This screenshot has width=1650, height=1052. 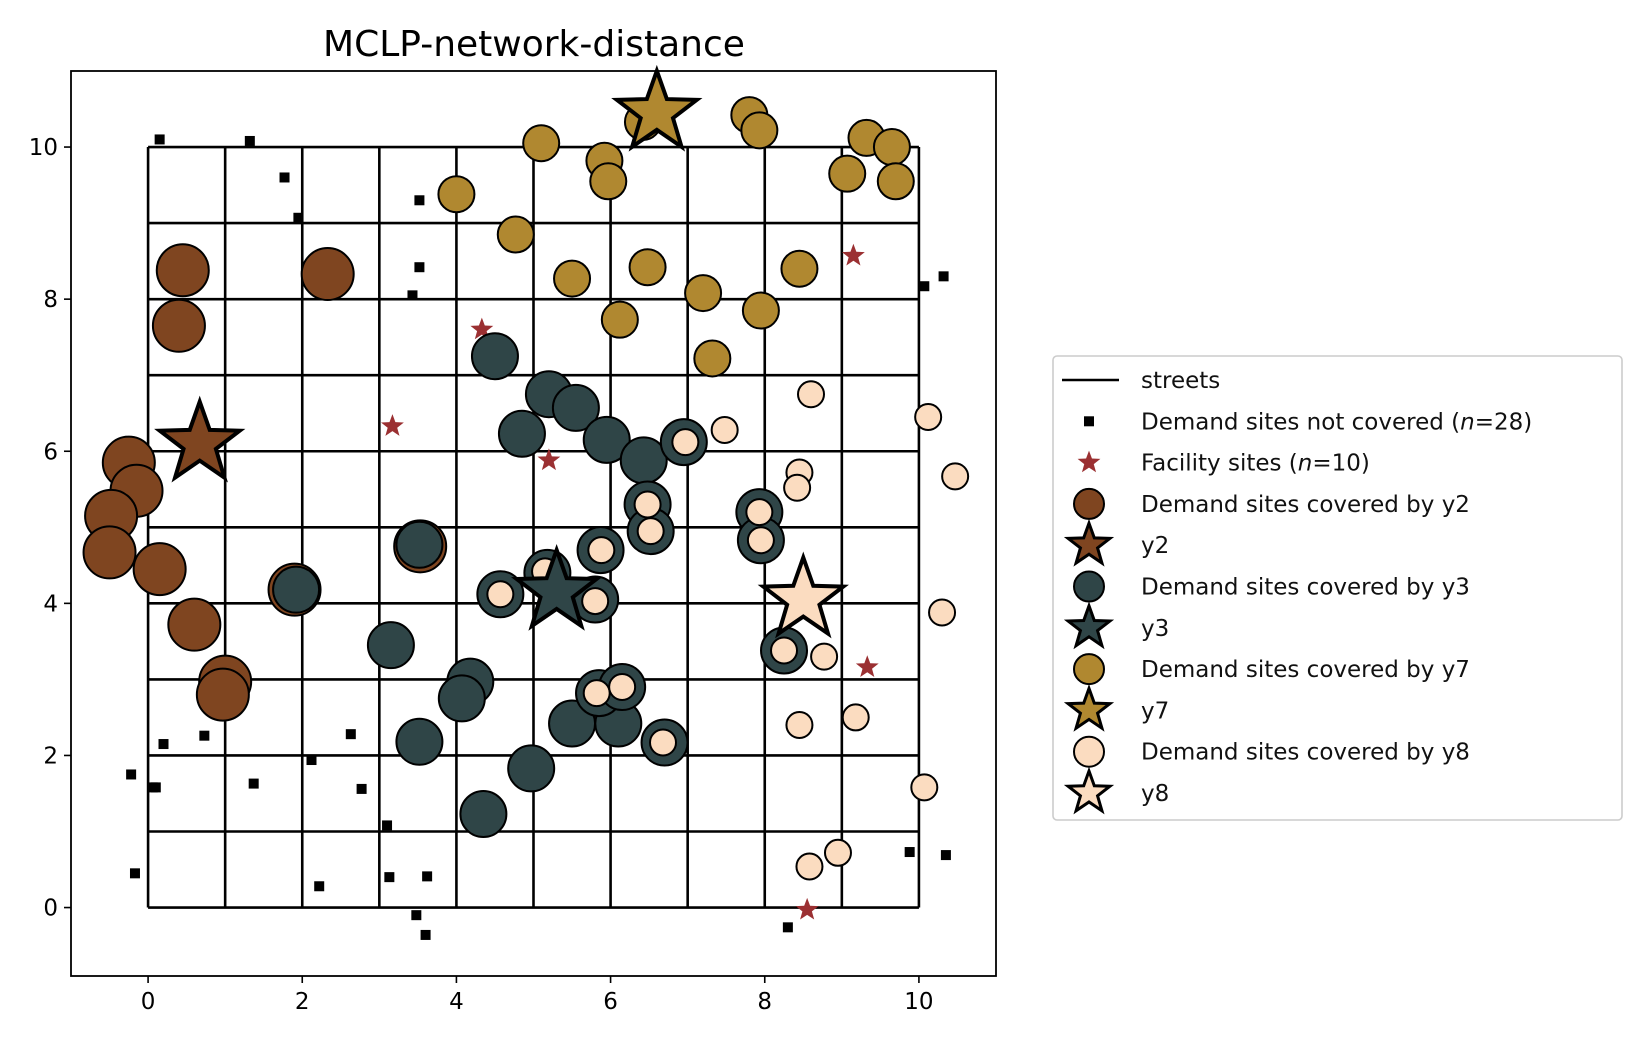 I want to click on legend-swatch-y7_sites, so click(x=1089, y=669).